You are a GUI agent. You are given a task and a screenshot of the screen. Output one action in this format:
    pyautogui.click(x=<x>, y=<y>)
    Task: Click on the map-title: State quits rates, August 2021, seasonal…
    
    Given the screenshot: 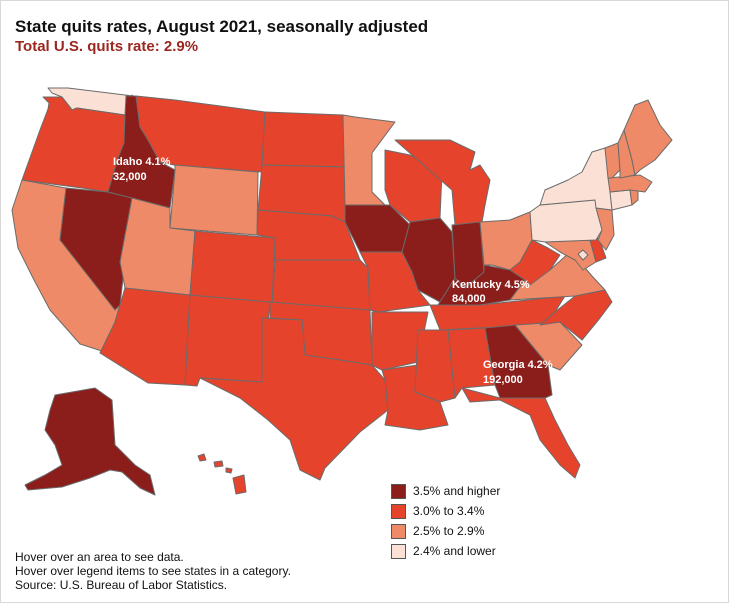 What is the action you would take?
    pyautogui.click(x=222, y=26)
    